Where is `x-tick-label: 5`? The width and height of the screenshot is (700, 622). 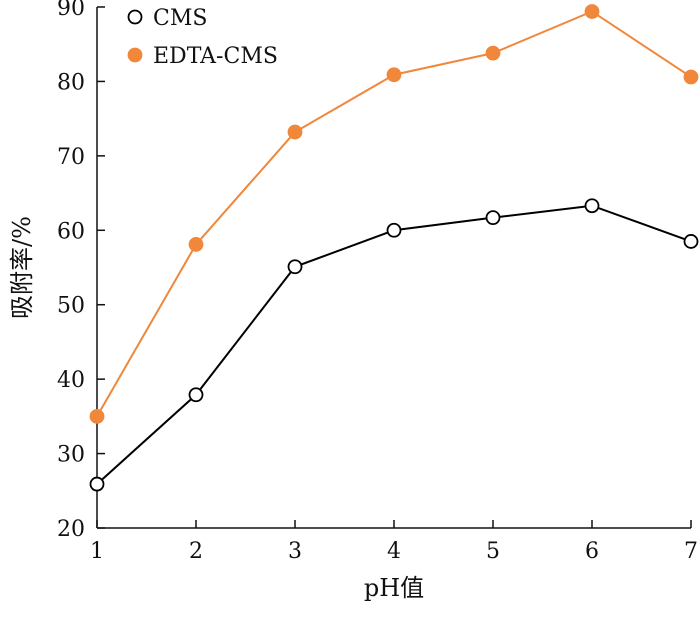 x-tick-label: 5 is located at coordinates (493, 551).